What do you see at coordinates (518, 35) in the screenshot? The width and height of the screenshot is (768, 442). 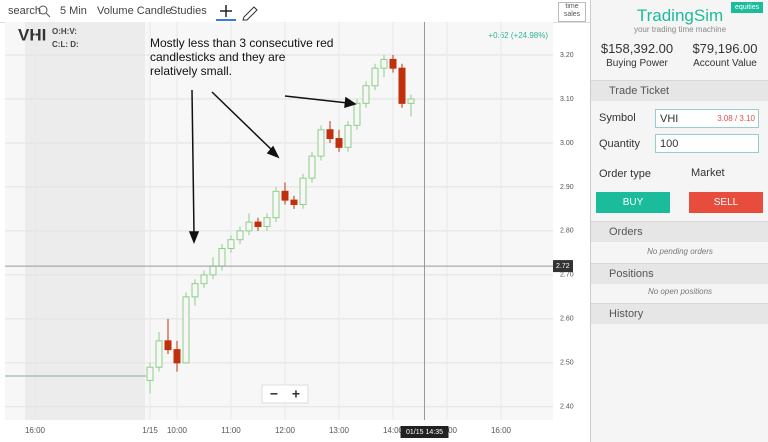 I see `change: +0.62 (+24.98%)` at bounding box center [518, 35].